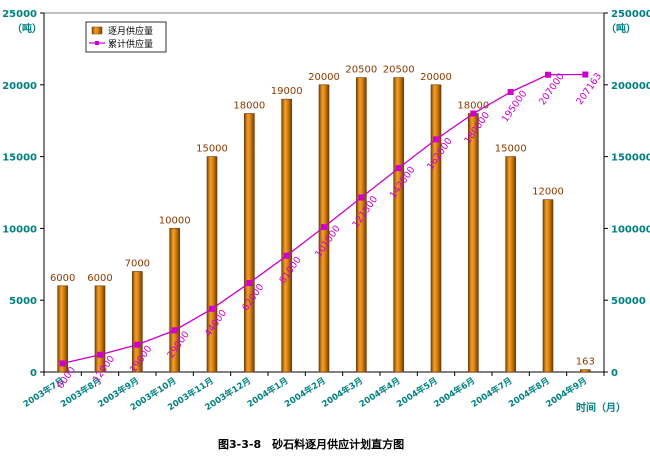 The image size is (650, 457). What do you see at coordinates (287, 91) in the screenshot?
I see `bar-data-label: 19000` at bounding box center [287, 91].